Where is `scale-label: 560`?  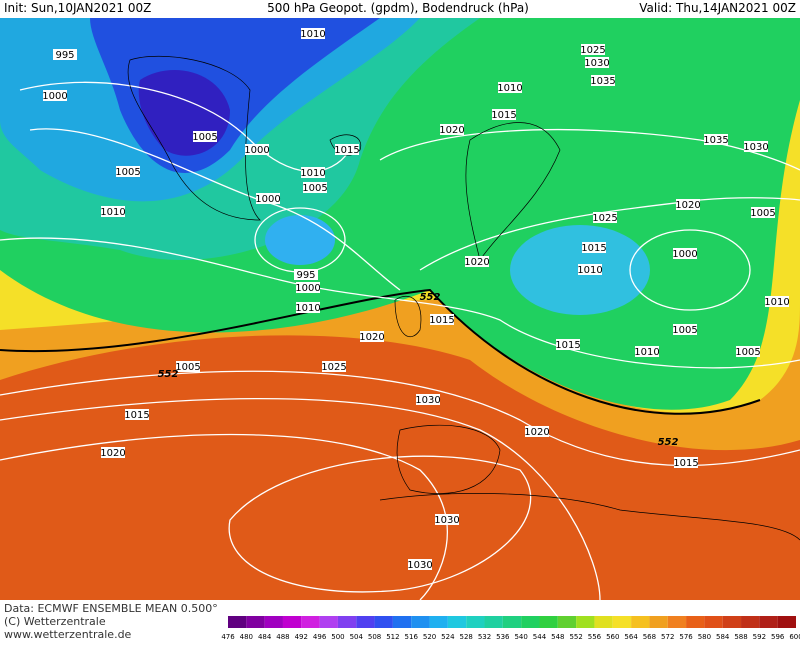
scale-label: 560 is located at coordinates (612, 637).